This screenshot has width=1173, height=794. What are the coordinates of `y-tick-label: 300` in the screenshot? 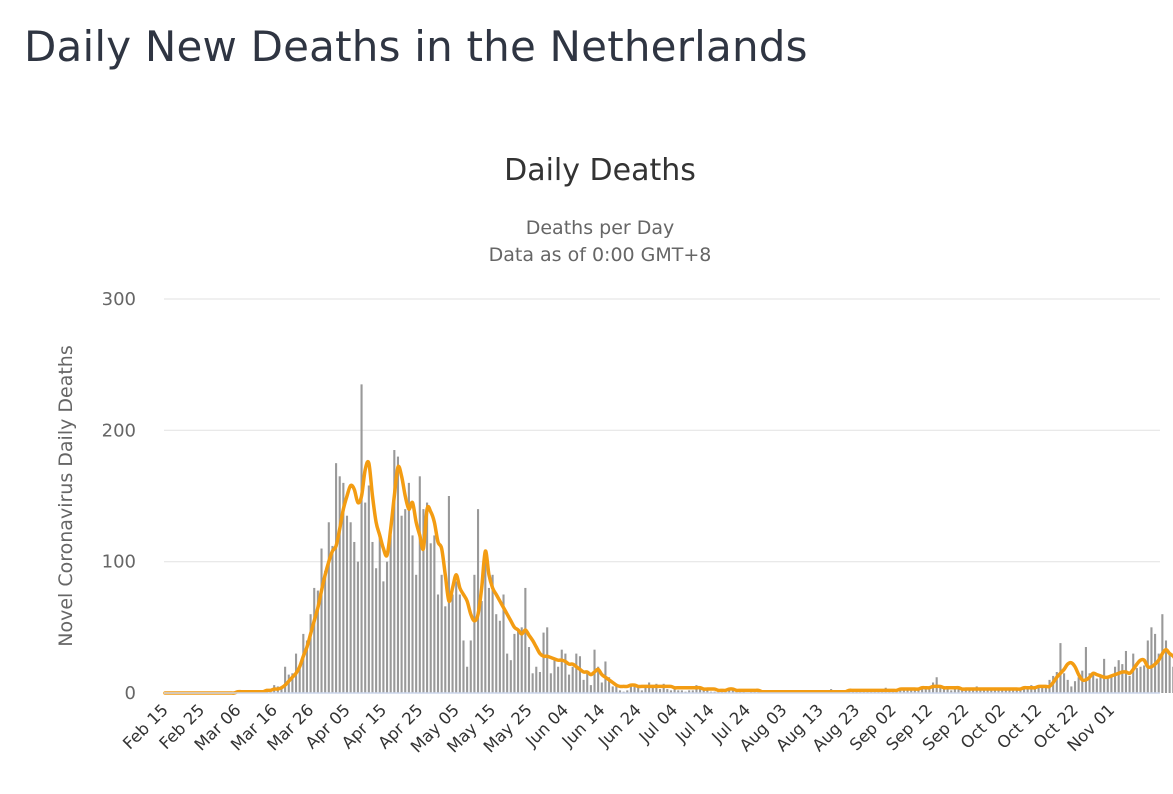 It's located at (119, 299).